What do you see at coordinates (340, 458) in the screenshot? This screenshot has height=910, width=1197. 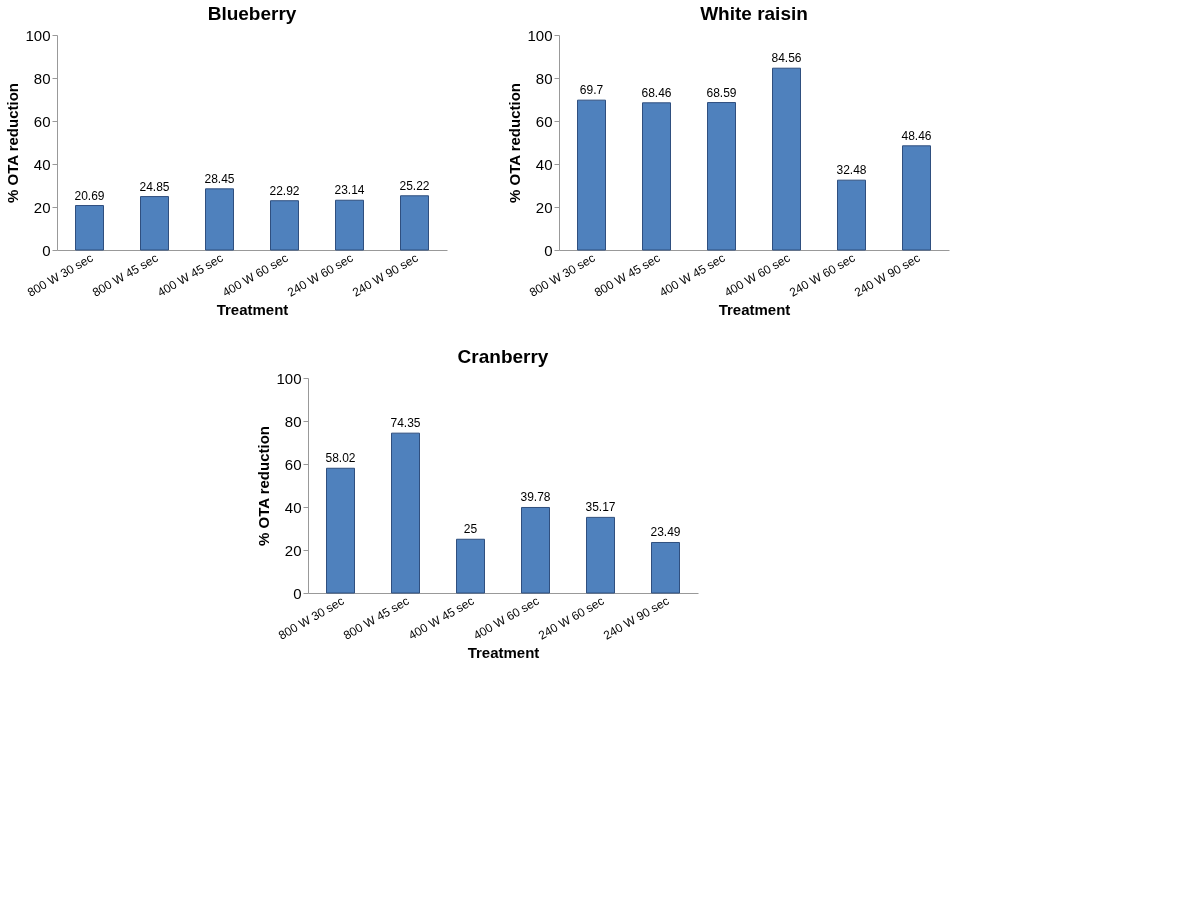 I see `data-label: 58.02` at bounding box center [340, 458].